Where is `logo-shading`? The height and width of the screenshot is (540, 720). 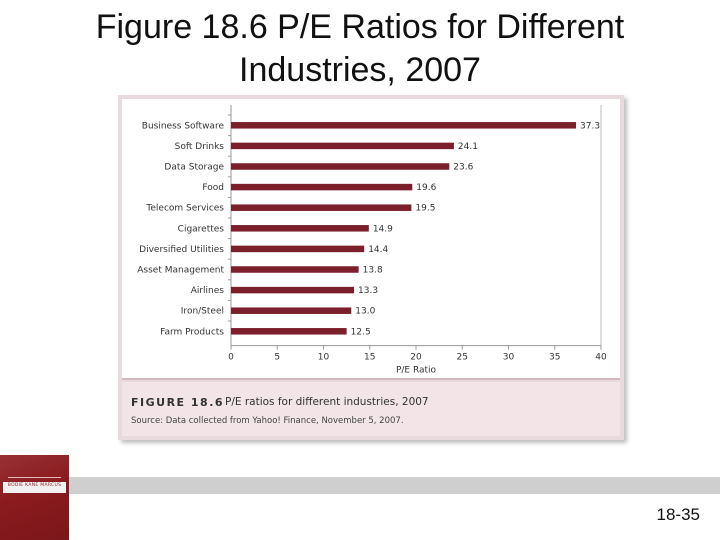 logo-shading is located at coordinates (34, 497).